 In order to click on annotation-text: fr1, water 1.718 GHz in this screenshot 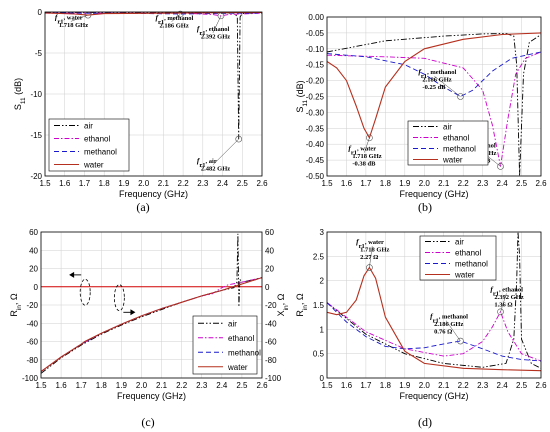, I will do `click(71, 20)`.